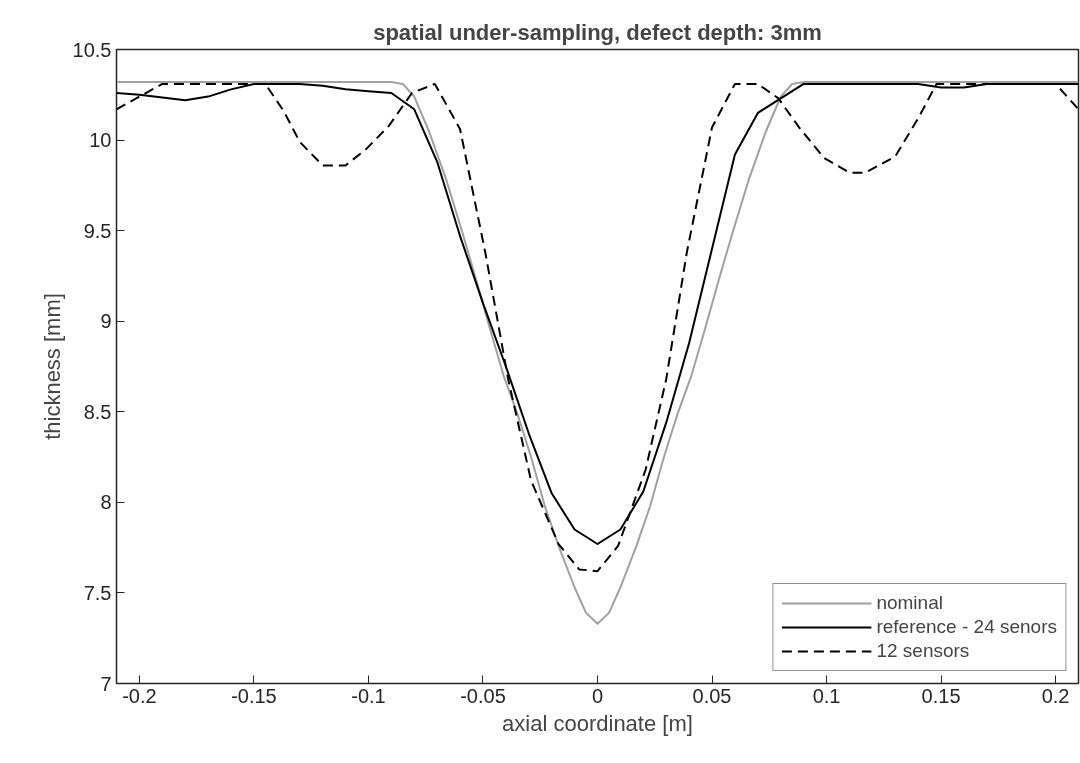 The width and height of the screenshot is (1080, 763). I want to click on y-tick-label: 9.5, so click(97, 230).